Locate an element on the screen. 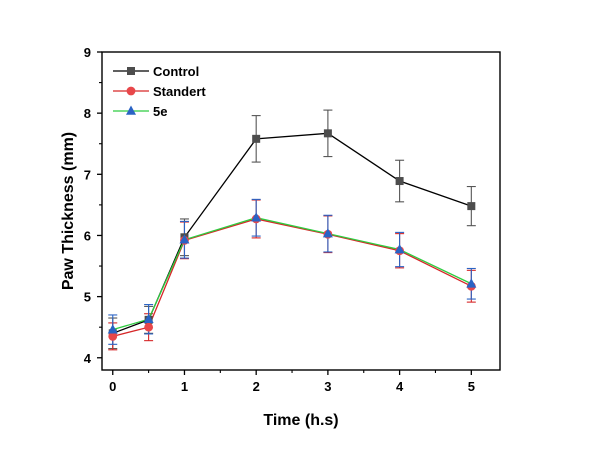 The height and width of the screenshot is (451, 589). legend-item-control: Control is located at coordinates (156, 71).